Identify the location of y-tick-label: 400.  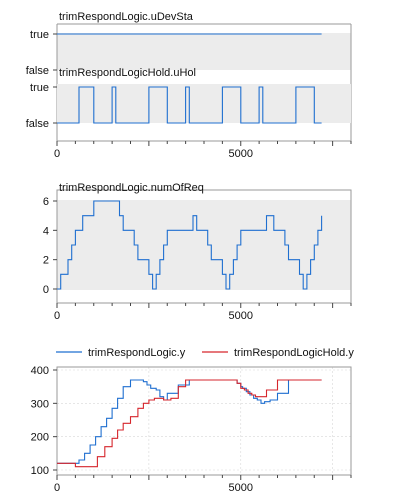
(40, 371).